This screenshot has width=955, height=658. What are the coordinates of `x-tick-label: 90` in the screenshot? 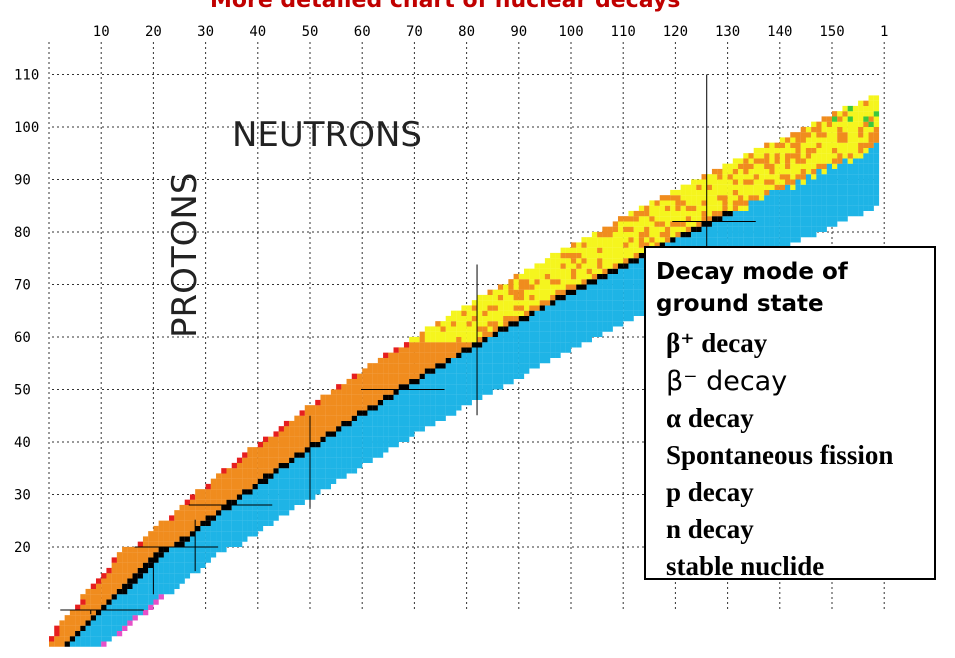 It's located at (518, 32).